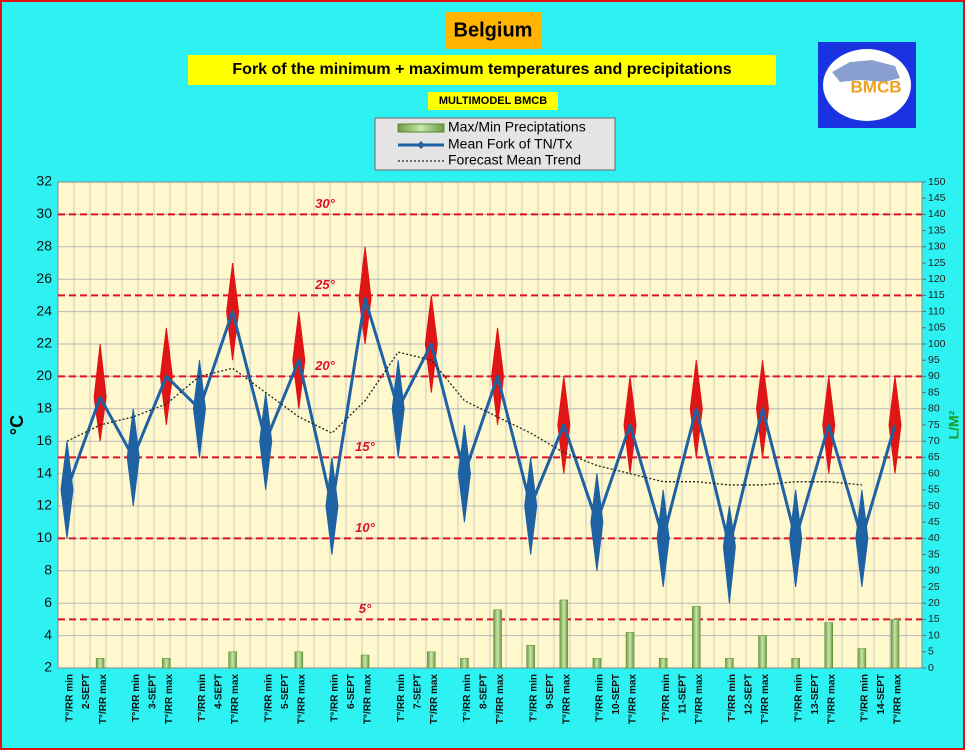 The height and width of the screenshot is (750, 965). Describe the element at coordinates (934, 376) in the screenshot. I see `y2-tick-label: 90` at that location.